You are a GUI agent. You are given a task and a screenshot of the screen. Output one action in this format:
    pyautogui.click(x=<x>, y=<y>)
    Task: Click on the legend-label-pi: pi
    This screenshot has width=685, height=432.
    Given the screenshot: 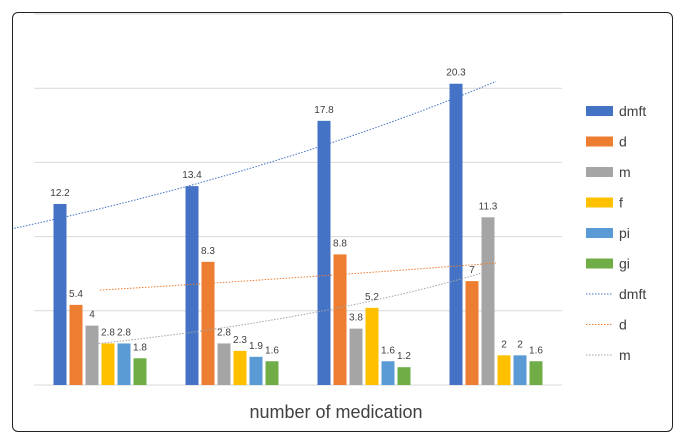 What is the action you would take?
    pyautogui.click(x=624, y=233)
    